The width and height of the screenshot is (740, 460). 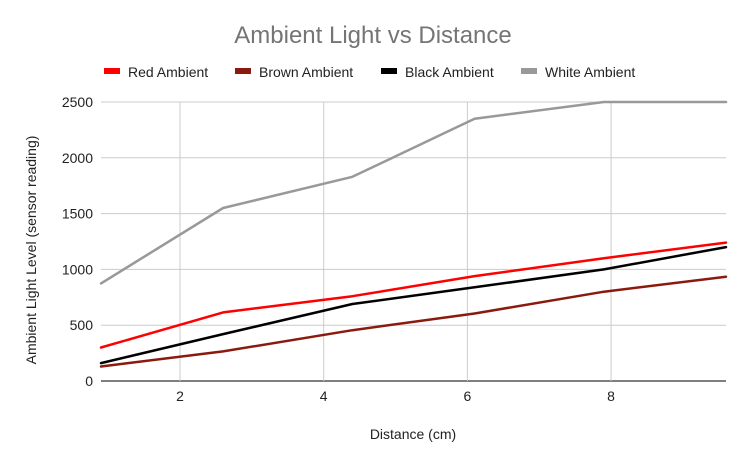 What do you see at coordinates (590, 72) in the screenshot?
I see `legend-label: White Ambient` at bounding box center [590, 72].